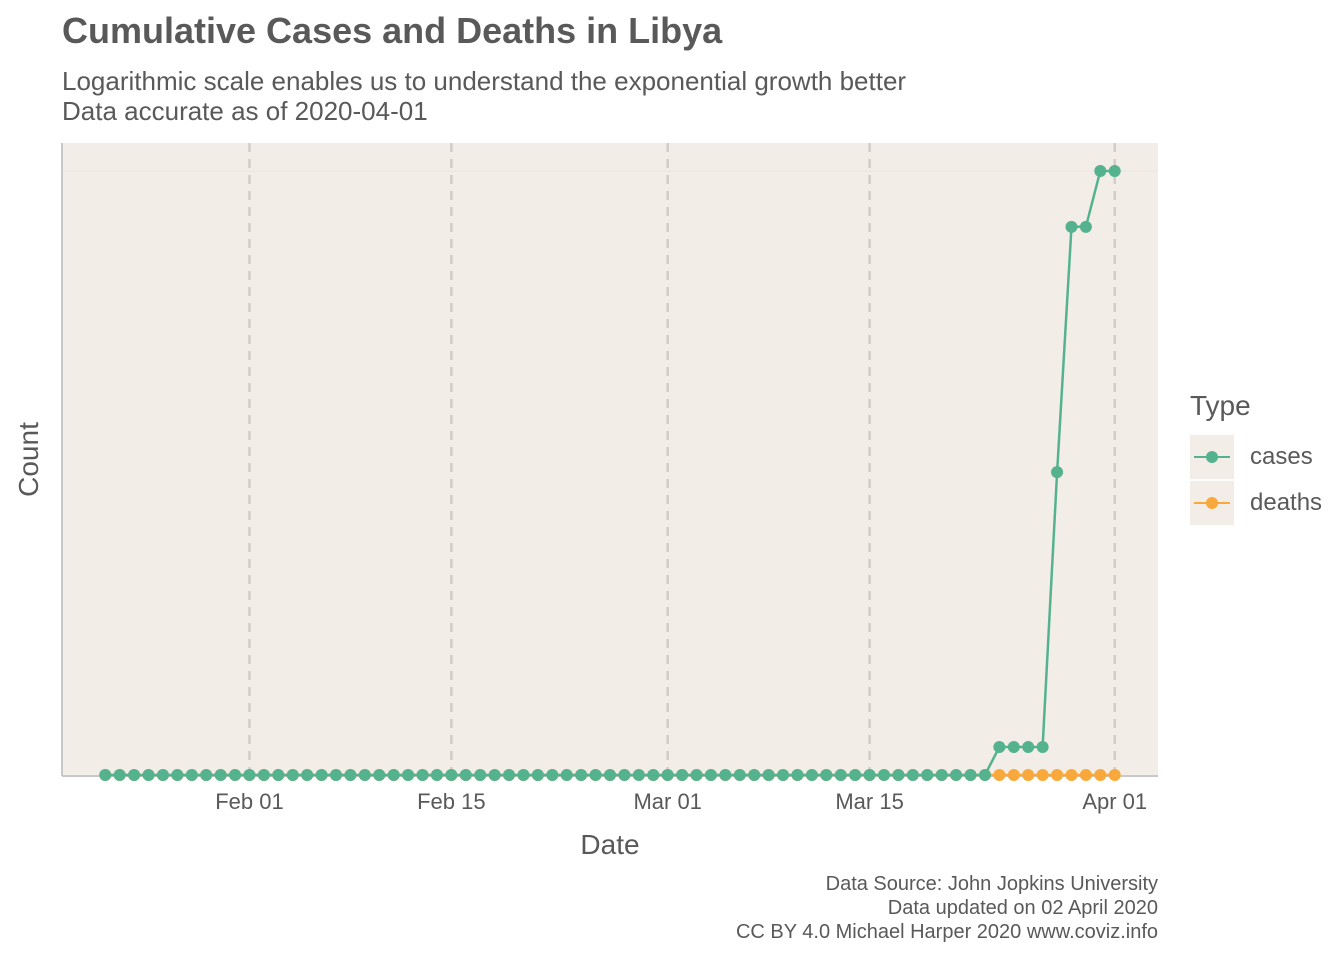 This screenshot has height=960, width=1344. I want to click on x-tick-label: Mar 15, so click(869, 801).